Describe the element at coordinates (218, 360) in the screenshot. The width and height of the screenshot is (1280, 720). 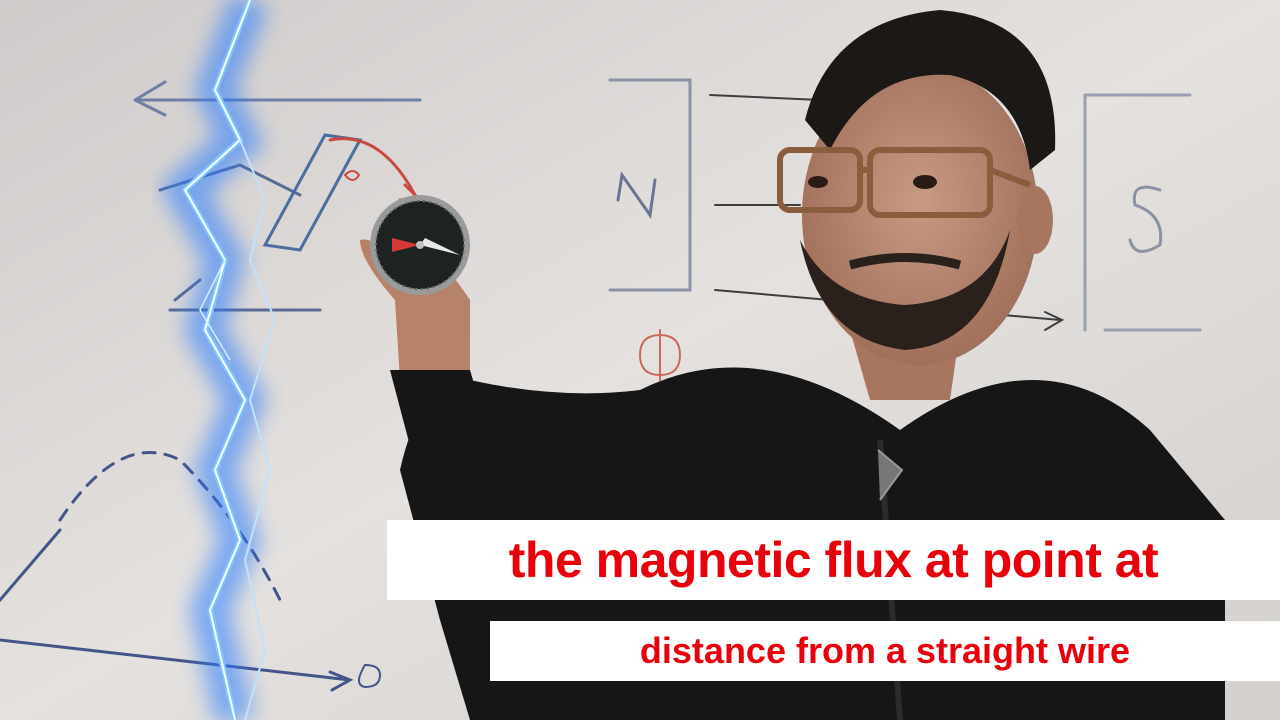
I see `lightning-bolt` at that location.